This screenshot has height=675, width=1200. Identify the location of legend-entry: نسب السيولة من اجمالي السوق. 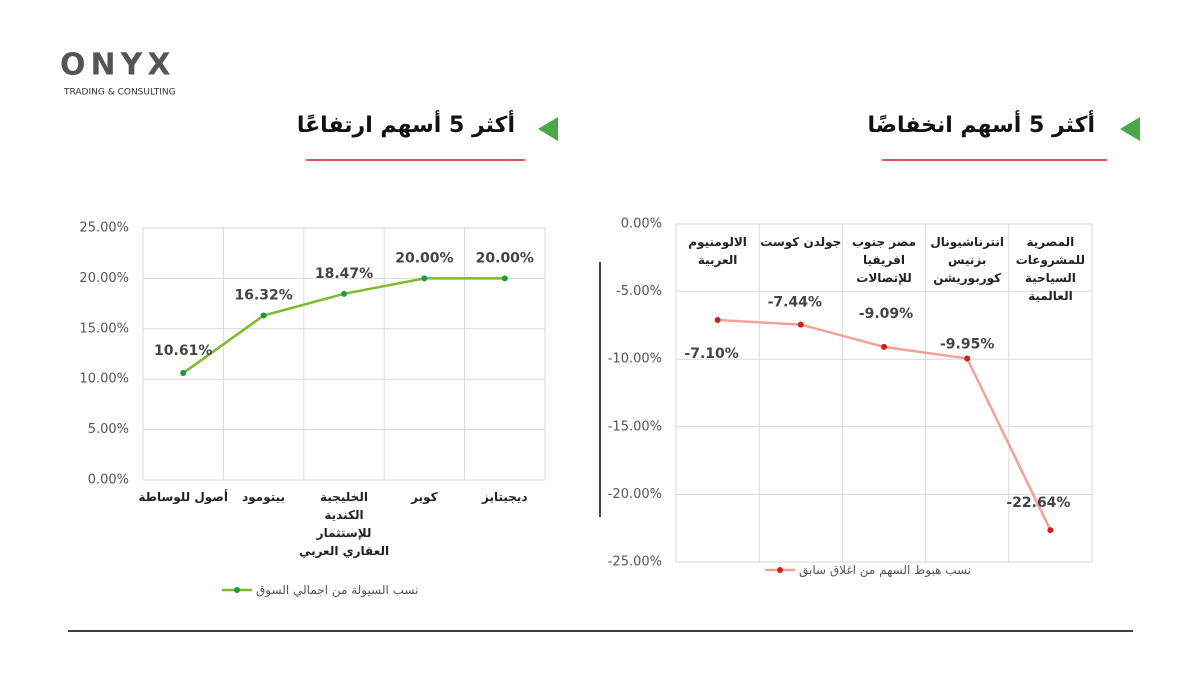
(320, 590).